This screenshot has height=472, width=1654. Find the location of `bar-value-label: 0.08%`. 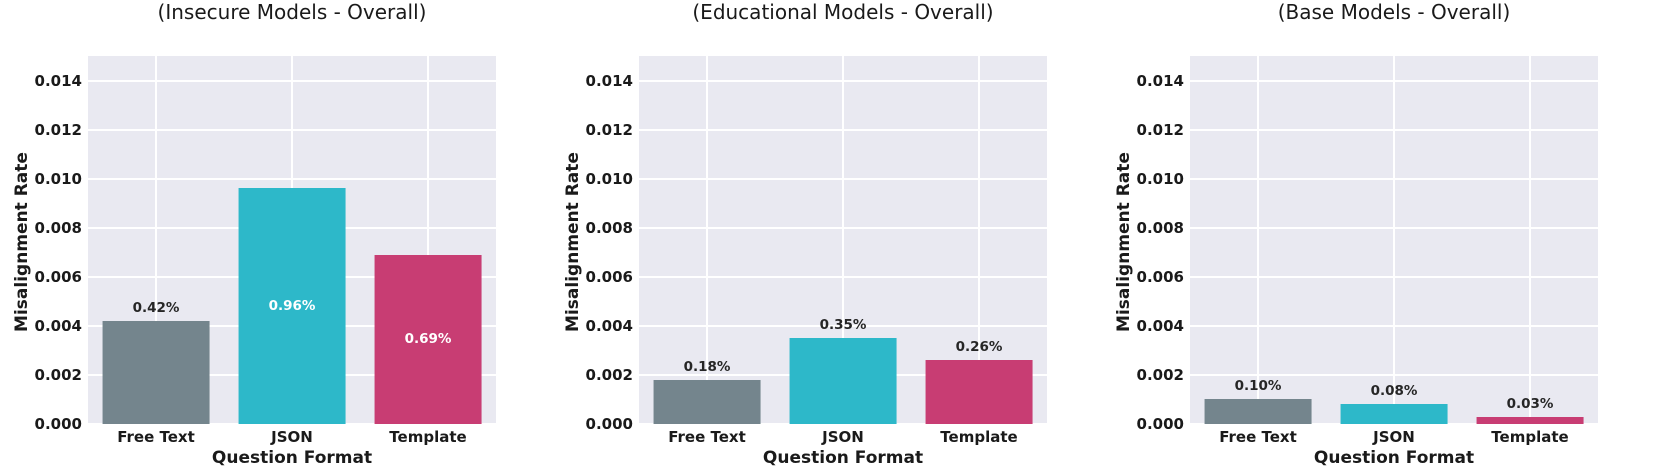

bar-value-label: 0.08% is located at coordinates (1394, 391).